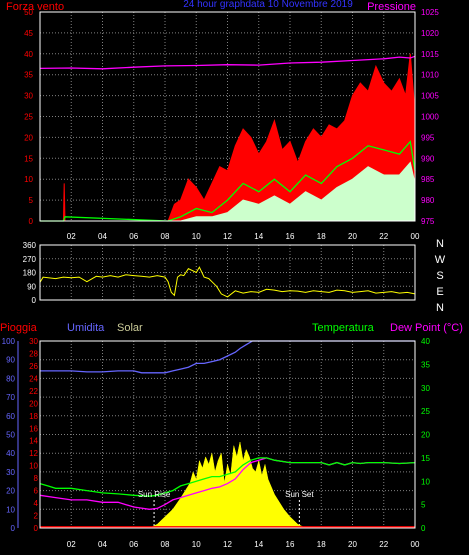  What do you see at coordinates (36, 503) in the screenshot?
I see `y-tick-label: 4` at bounding box center [36, 503].